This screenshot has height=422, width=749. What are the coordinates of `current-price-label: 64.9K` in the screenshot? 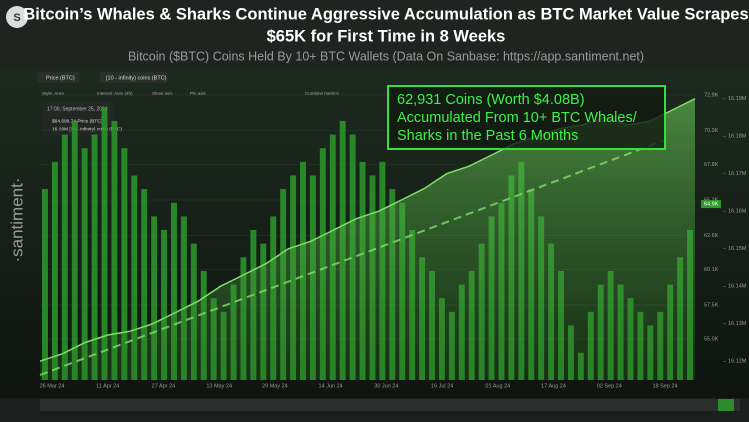 It's located at (711, 205).